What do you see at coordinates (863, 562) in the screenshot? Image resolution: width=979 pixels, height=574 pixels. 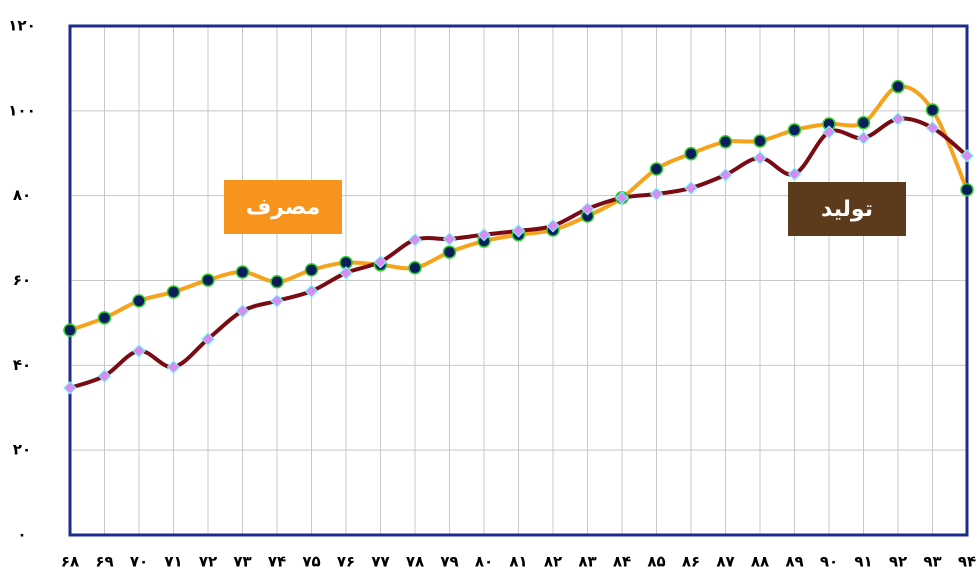 I see `x-tick-label: ۹۱` at bounding box center [863, 562].